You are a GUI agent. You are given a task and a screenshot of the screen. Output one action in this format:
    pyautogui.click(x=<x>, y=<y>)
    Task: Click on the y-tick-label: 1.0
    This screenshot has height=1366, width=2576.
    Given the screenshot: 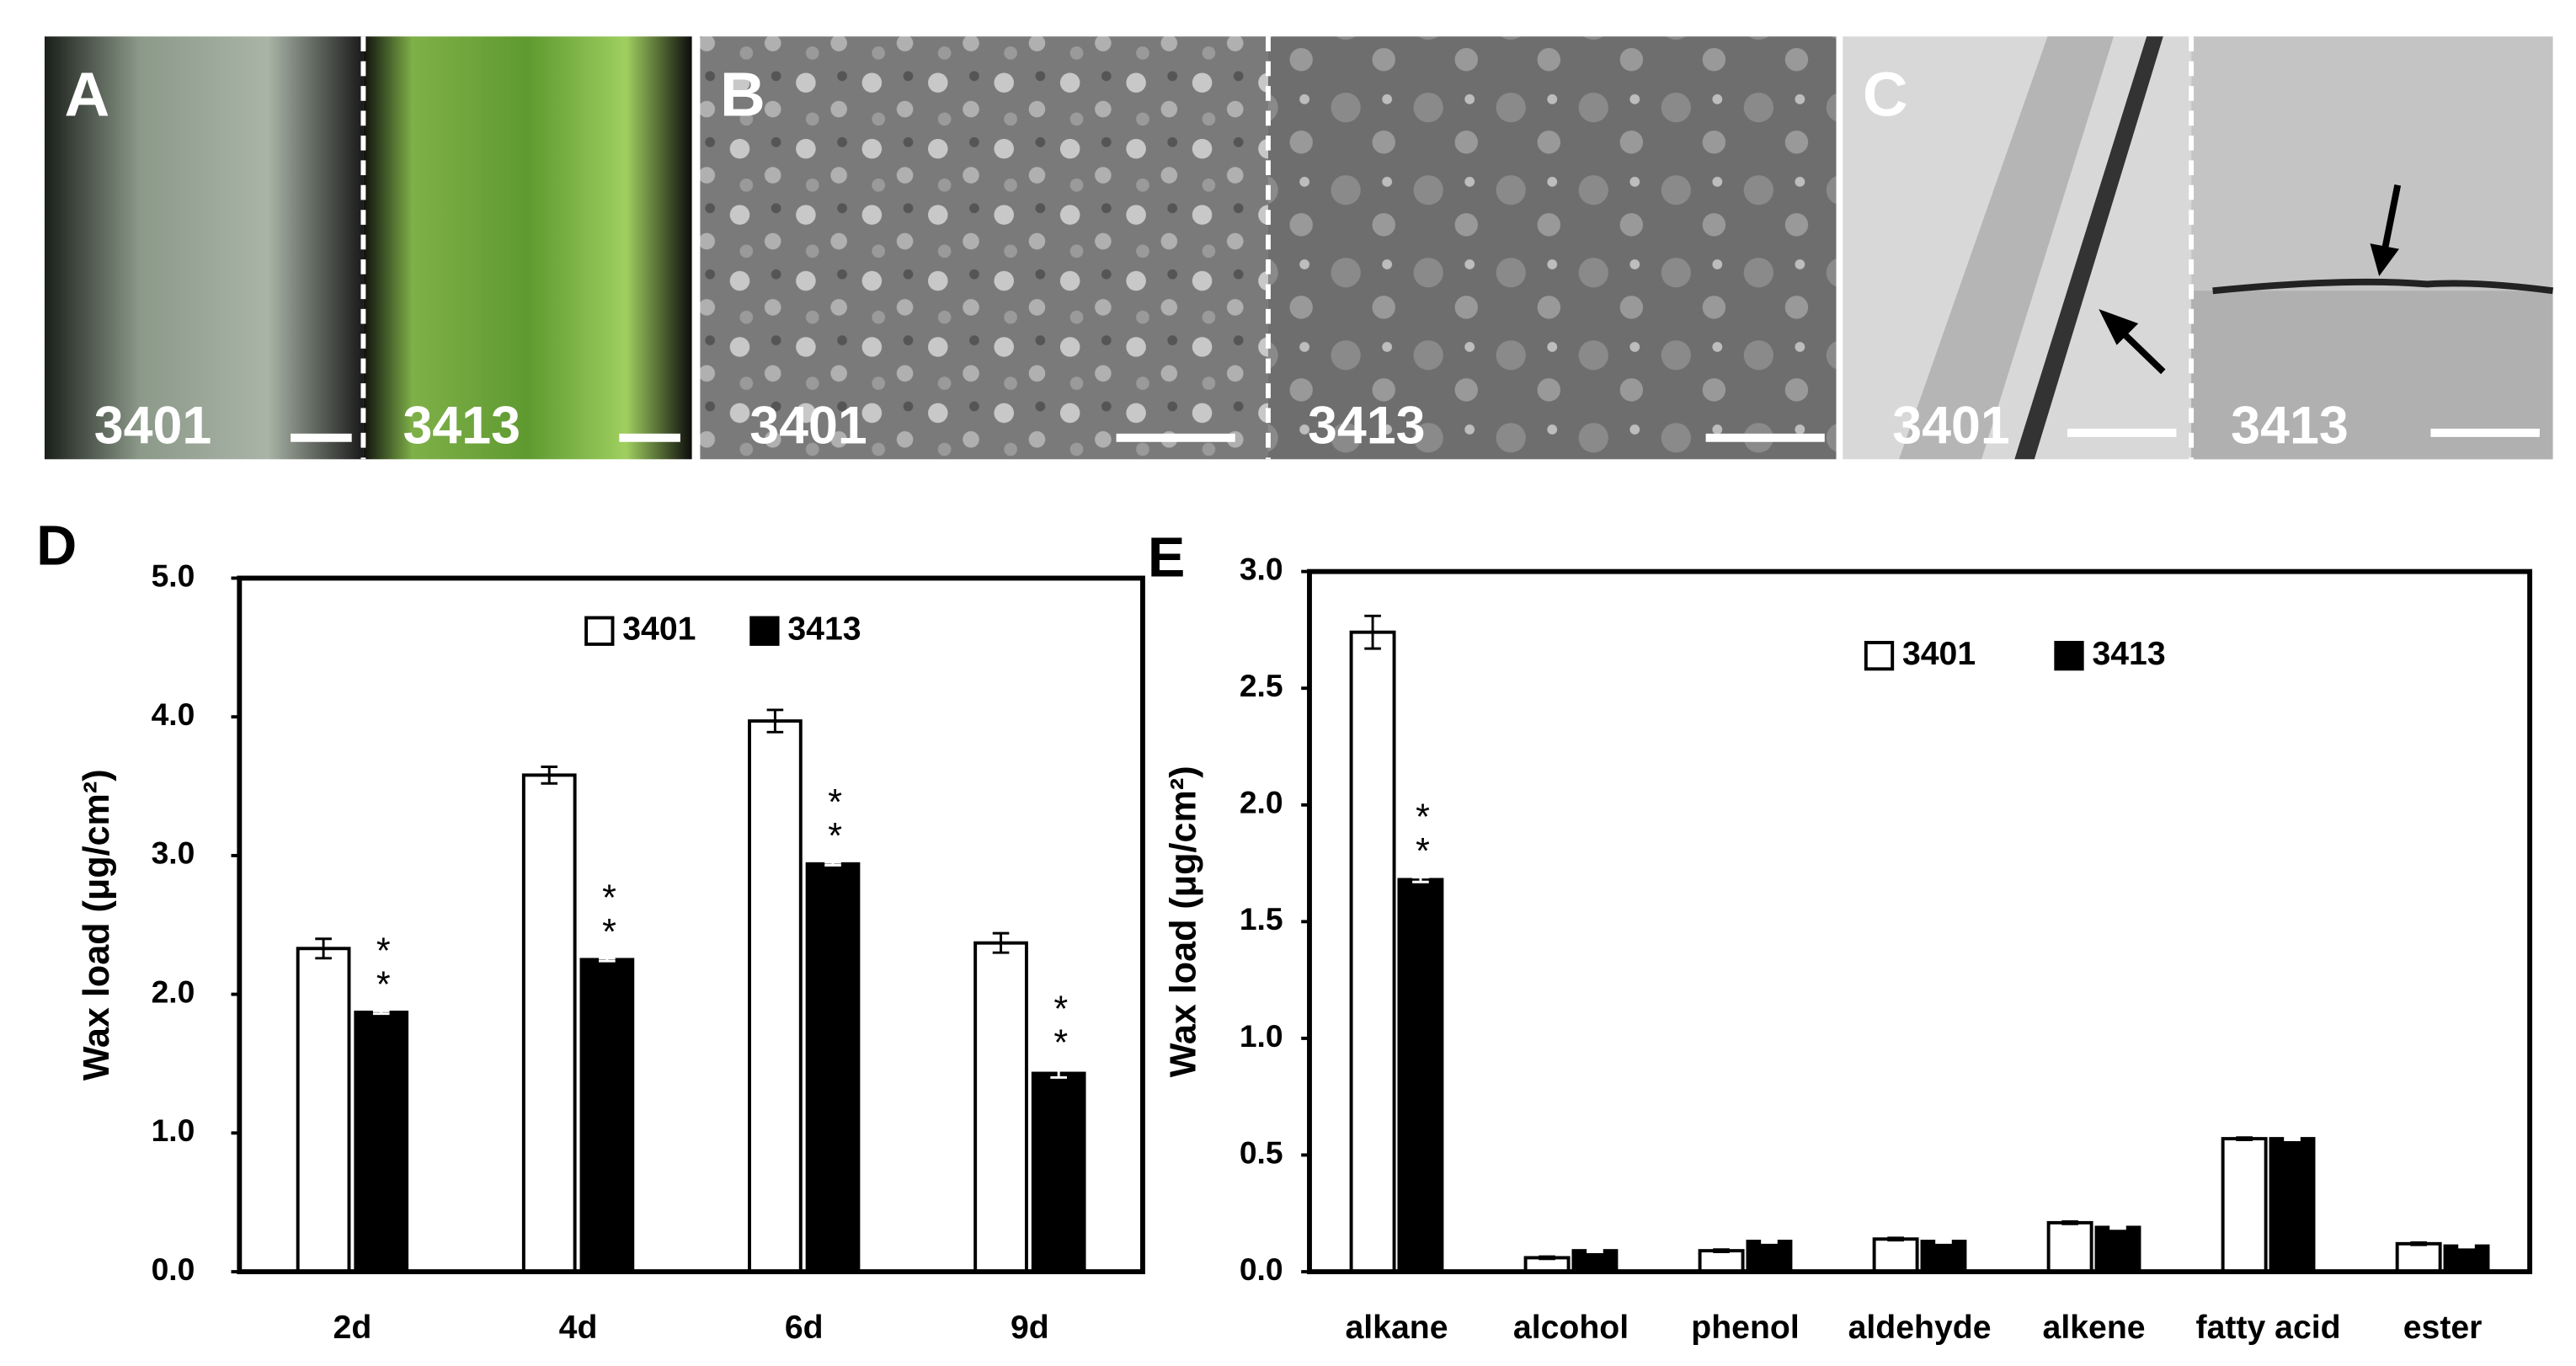 What is the action you would take?
    pyautogui.click(x=173, y=1130)
    